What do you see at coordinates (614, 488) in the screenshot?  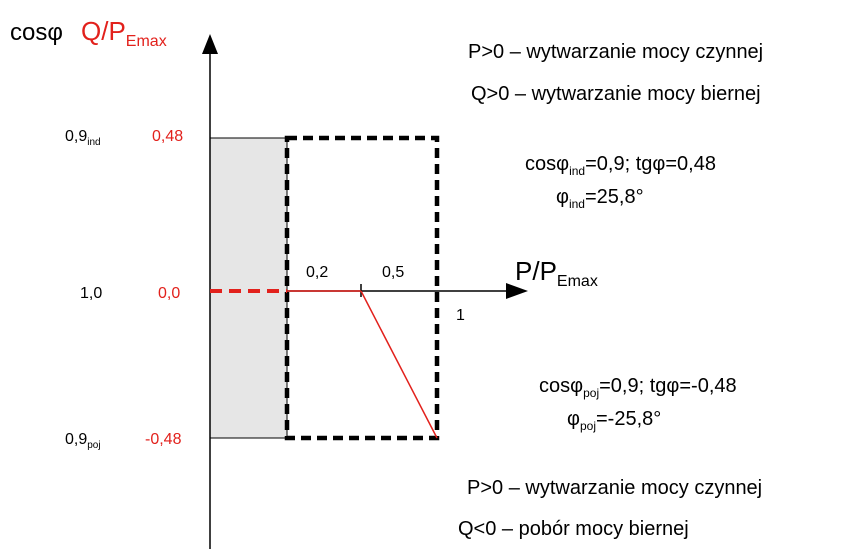 I see `note-bottom-line1: P>0 – wytwarzanie mocy czynnej` at bounding box center [614, 488].